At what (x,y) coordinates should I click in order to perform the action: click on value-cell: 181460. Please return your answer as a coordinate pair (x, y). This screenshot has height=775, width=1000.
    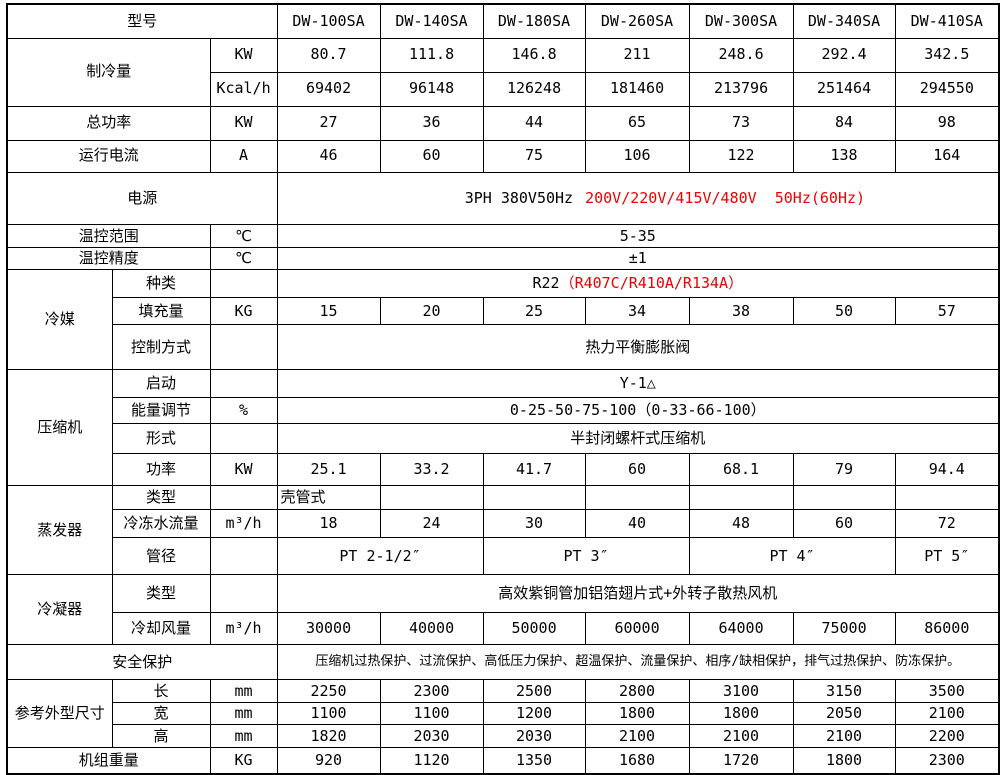
    Looking at the image, I should click on (637, 89).